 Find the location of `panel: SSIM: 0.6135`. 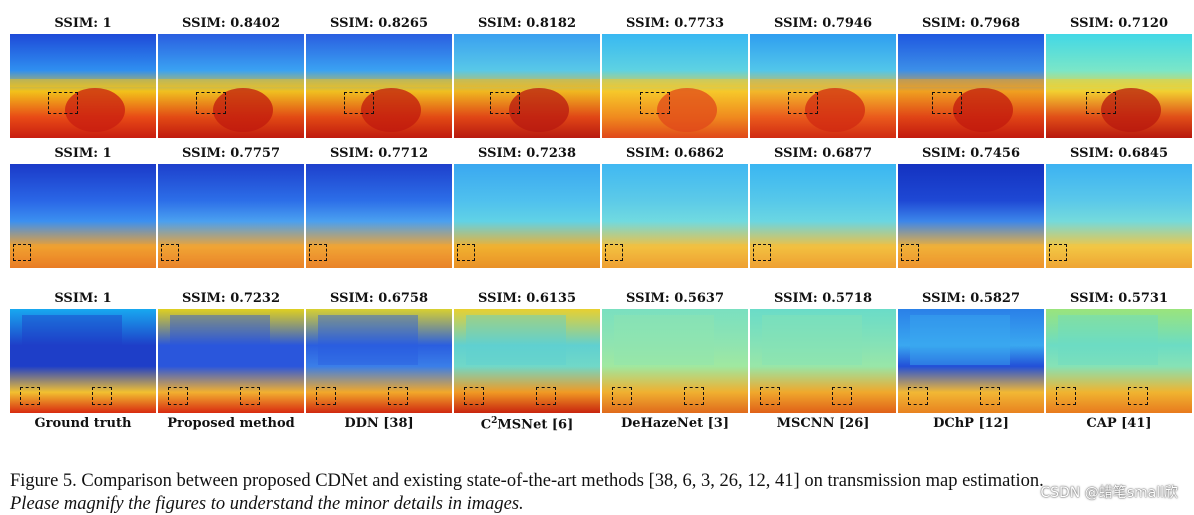

panel: SSIM: 0.6135 is located at coordinates (527, 351).